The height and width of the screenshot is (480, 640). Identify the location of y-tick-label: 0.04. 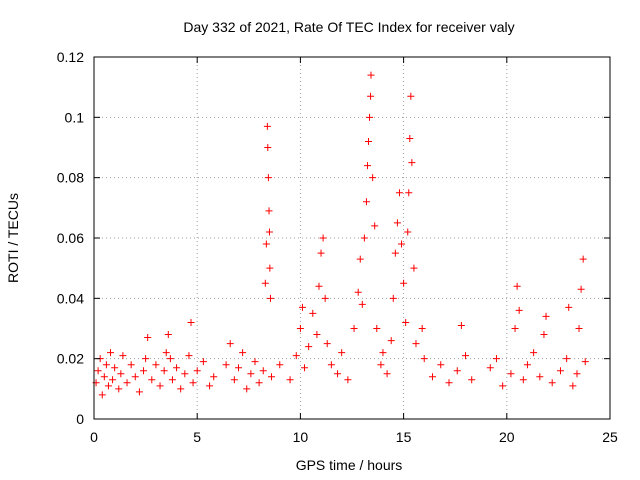
(70, 298).